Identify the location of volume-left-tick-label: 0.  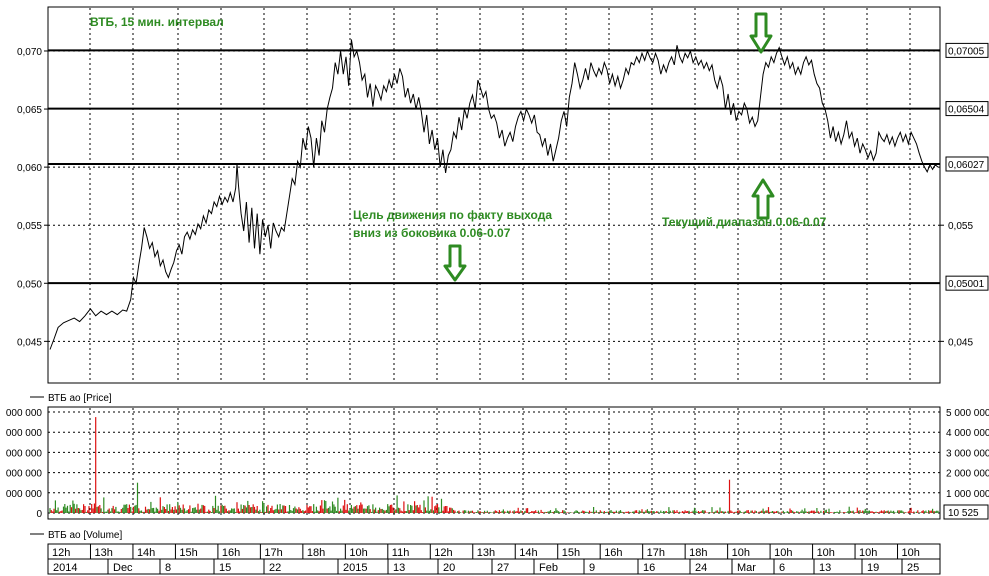
(39, 514).